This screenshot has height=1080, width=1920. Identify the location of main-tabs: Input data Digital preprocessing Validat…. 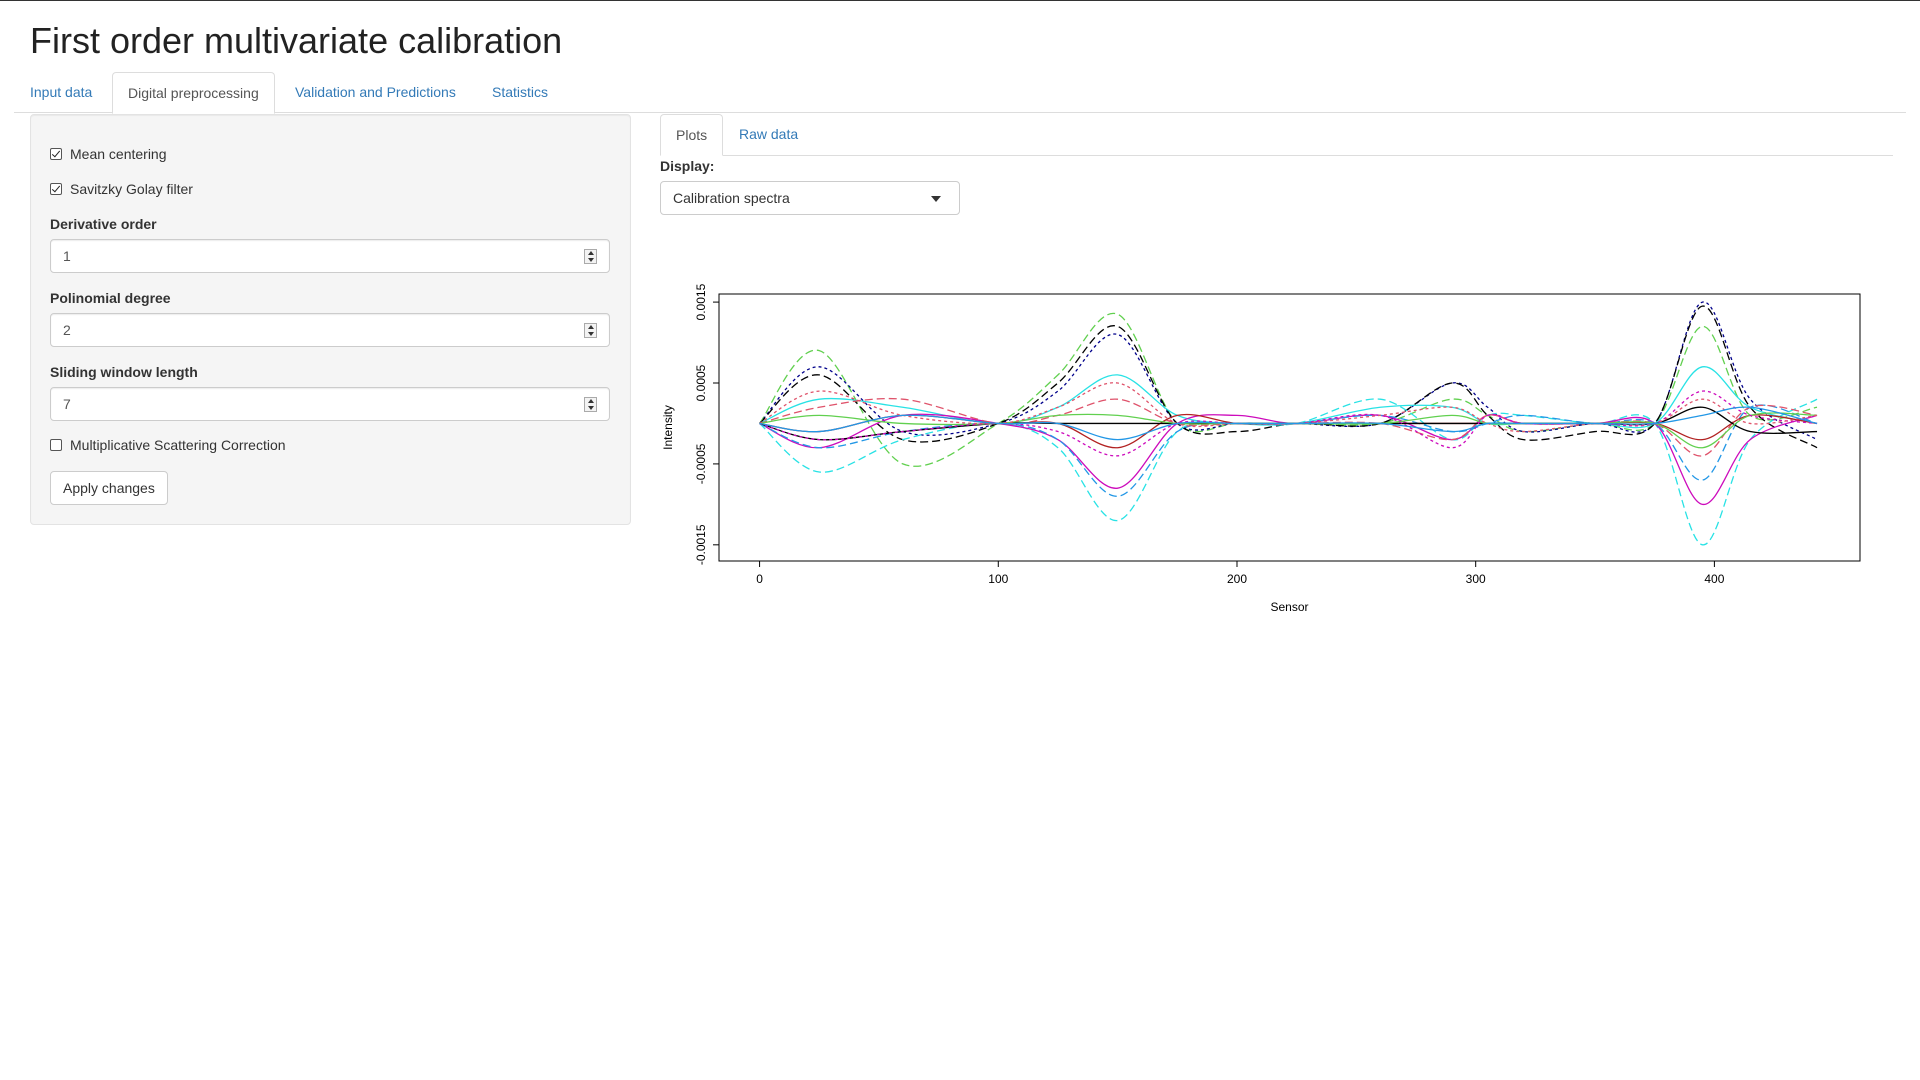
(960, 93).